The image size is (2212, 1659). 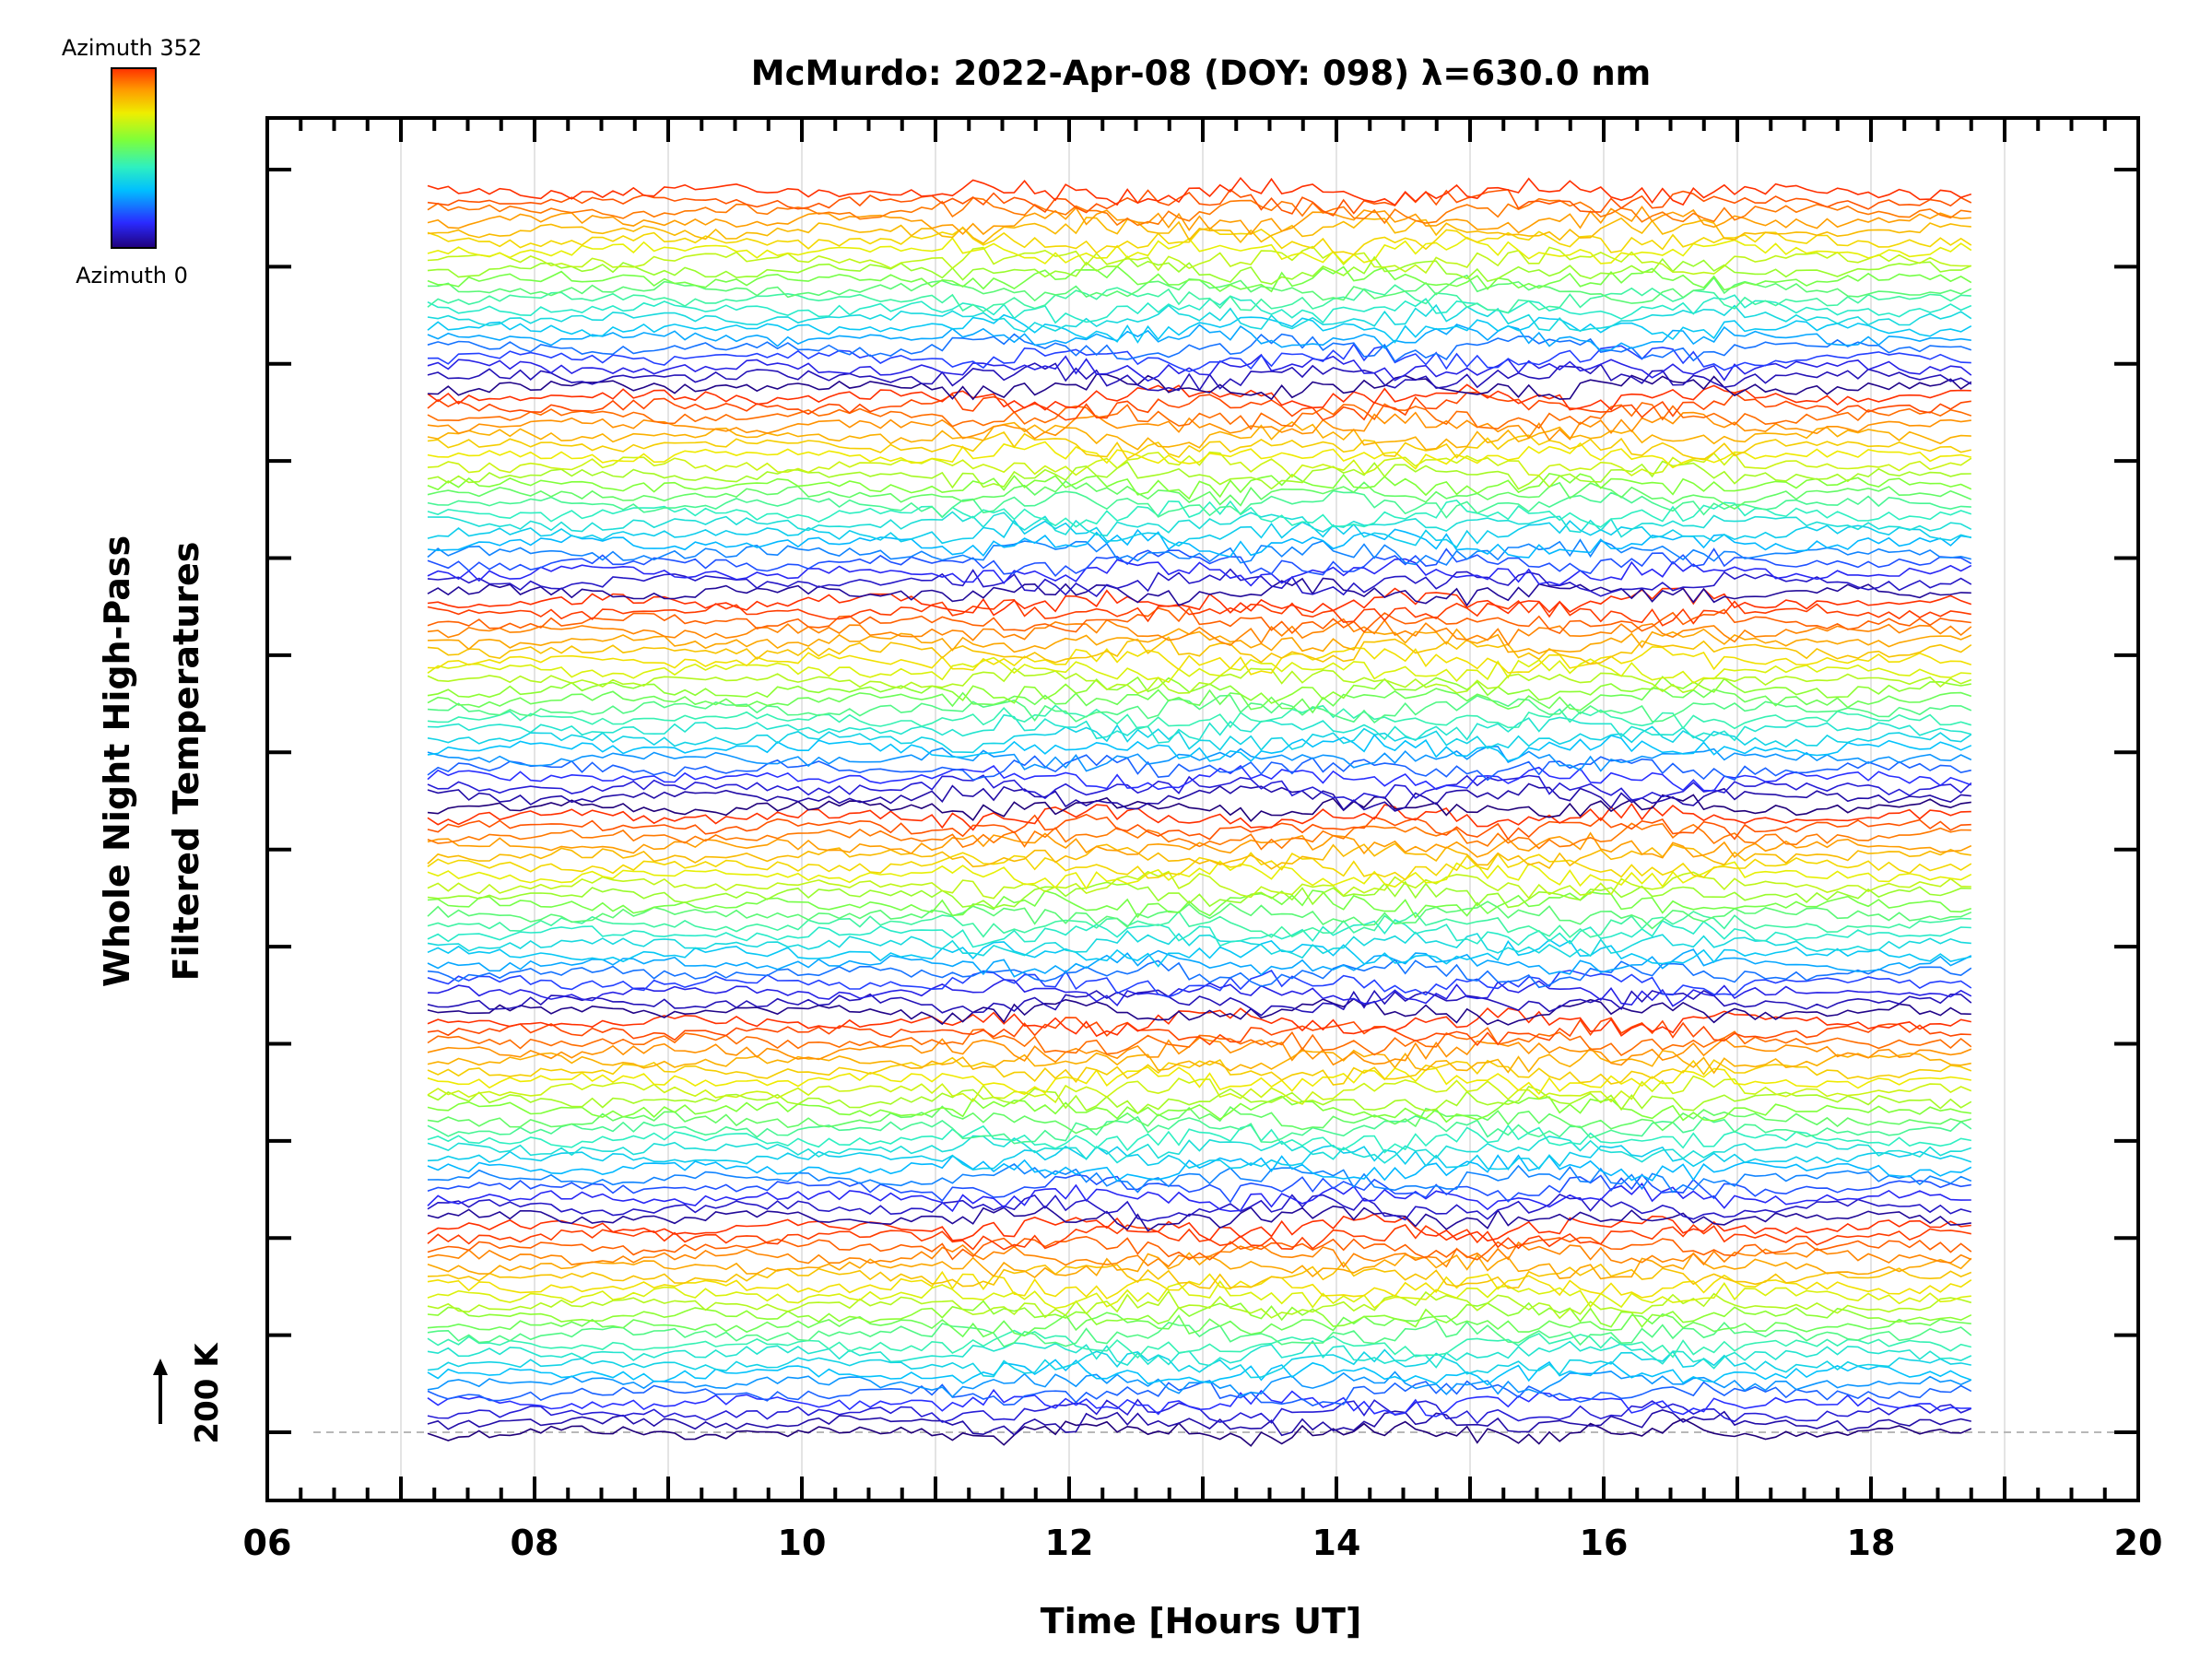 I want to click on x-tick-labels: 06 08 10 12 14 16 18 20, so click(x=1203, y=1543).